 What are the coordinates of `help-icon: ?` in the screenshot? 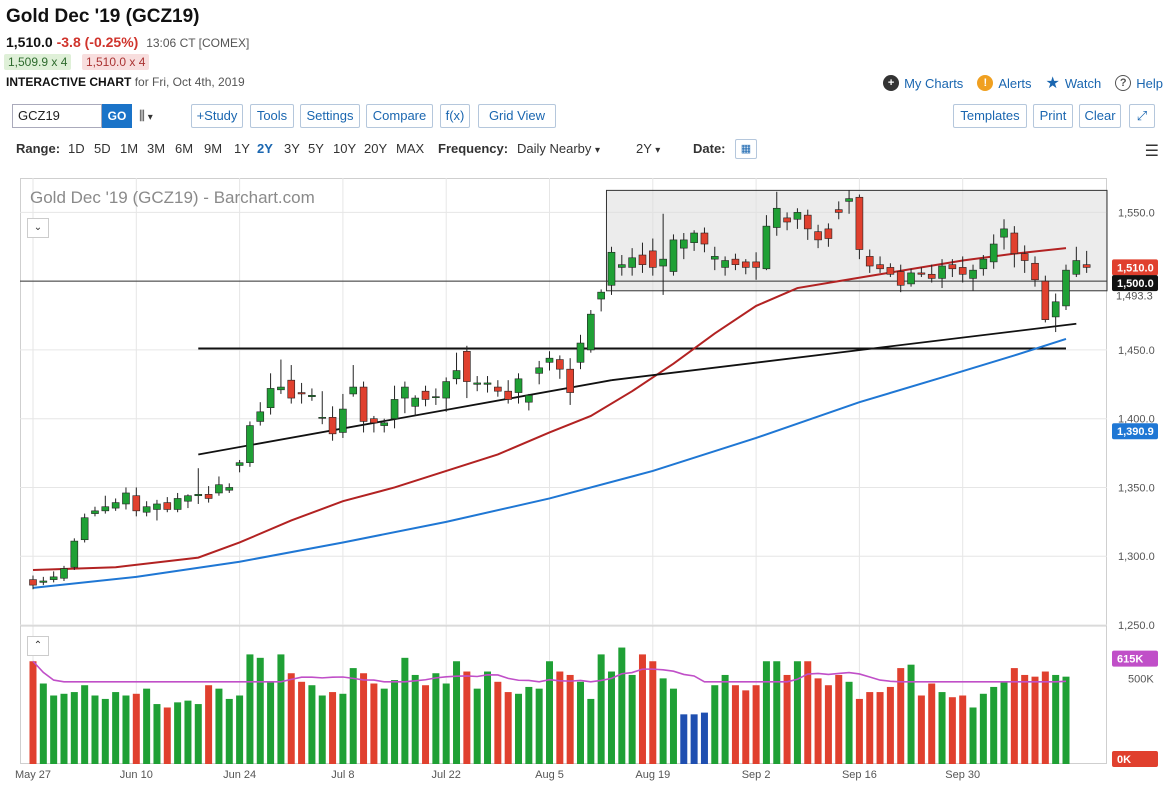 It's located at (1123, 83).